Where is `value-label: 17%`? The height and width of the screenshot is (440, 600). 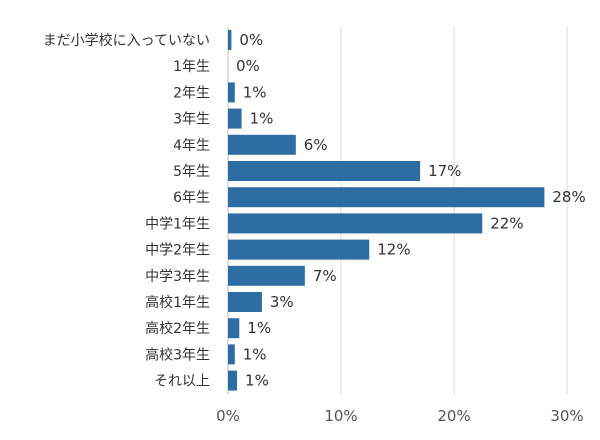
value-label: 17% is located at coordinates (444, 171).